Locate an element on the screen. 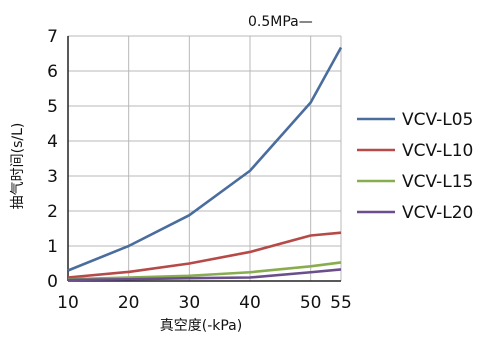 The width and height of the screenshot is (499, 340). y-tick-label: 1 is located at coordinates (52, 247).